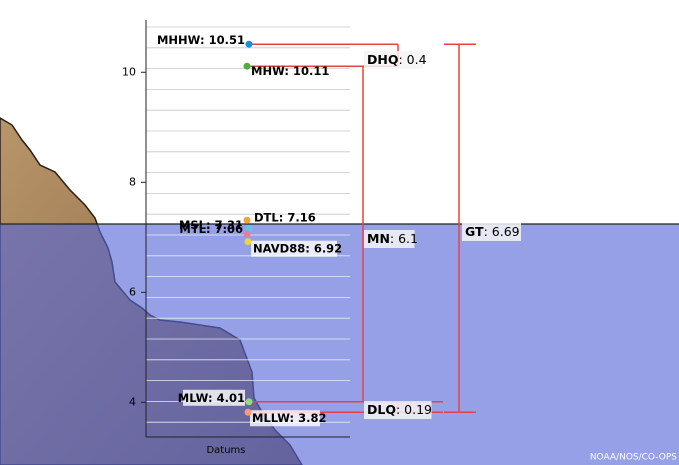 This screenshot has width=679, height=465. What do you see at coordinates (279, 248) in the screenshot?
I see `datum-name: NAVD88` at bounding box center [279, 248].